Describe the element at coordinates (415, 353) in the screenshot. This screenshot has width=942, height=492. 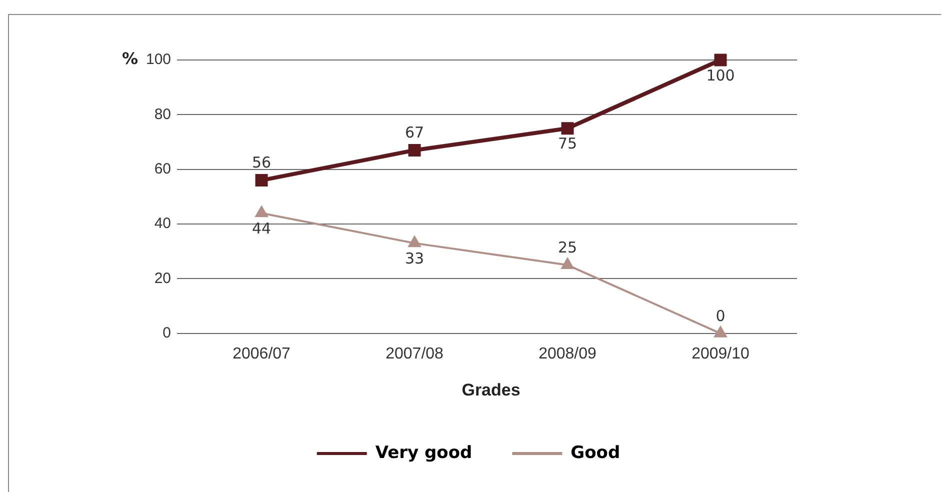
I see `x-tick-label: 2007/08` at that location.